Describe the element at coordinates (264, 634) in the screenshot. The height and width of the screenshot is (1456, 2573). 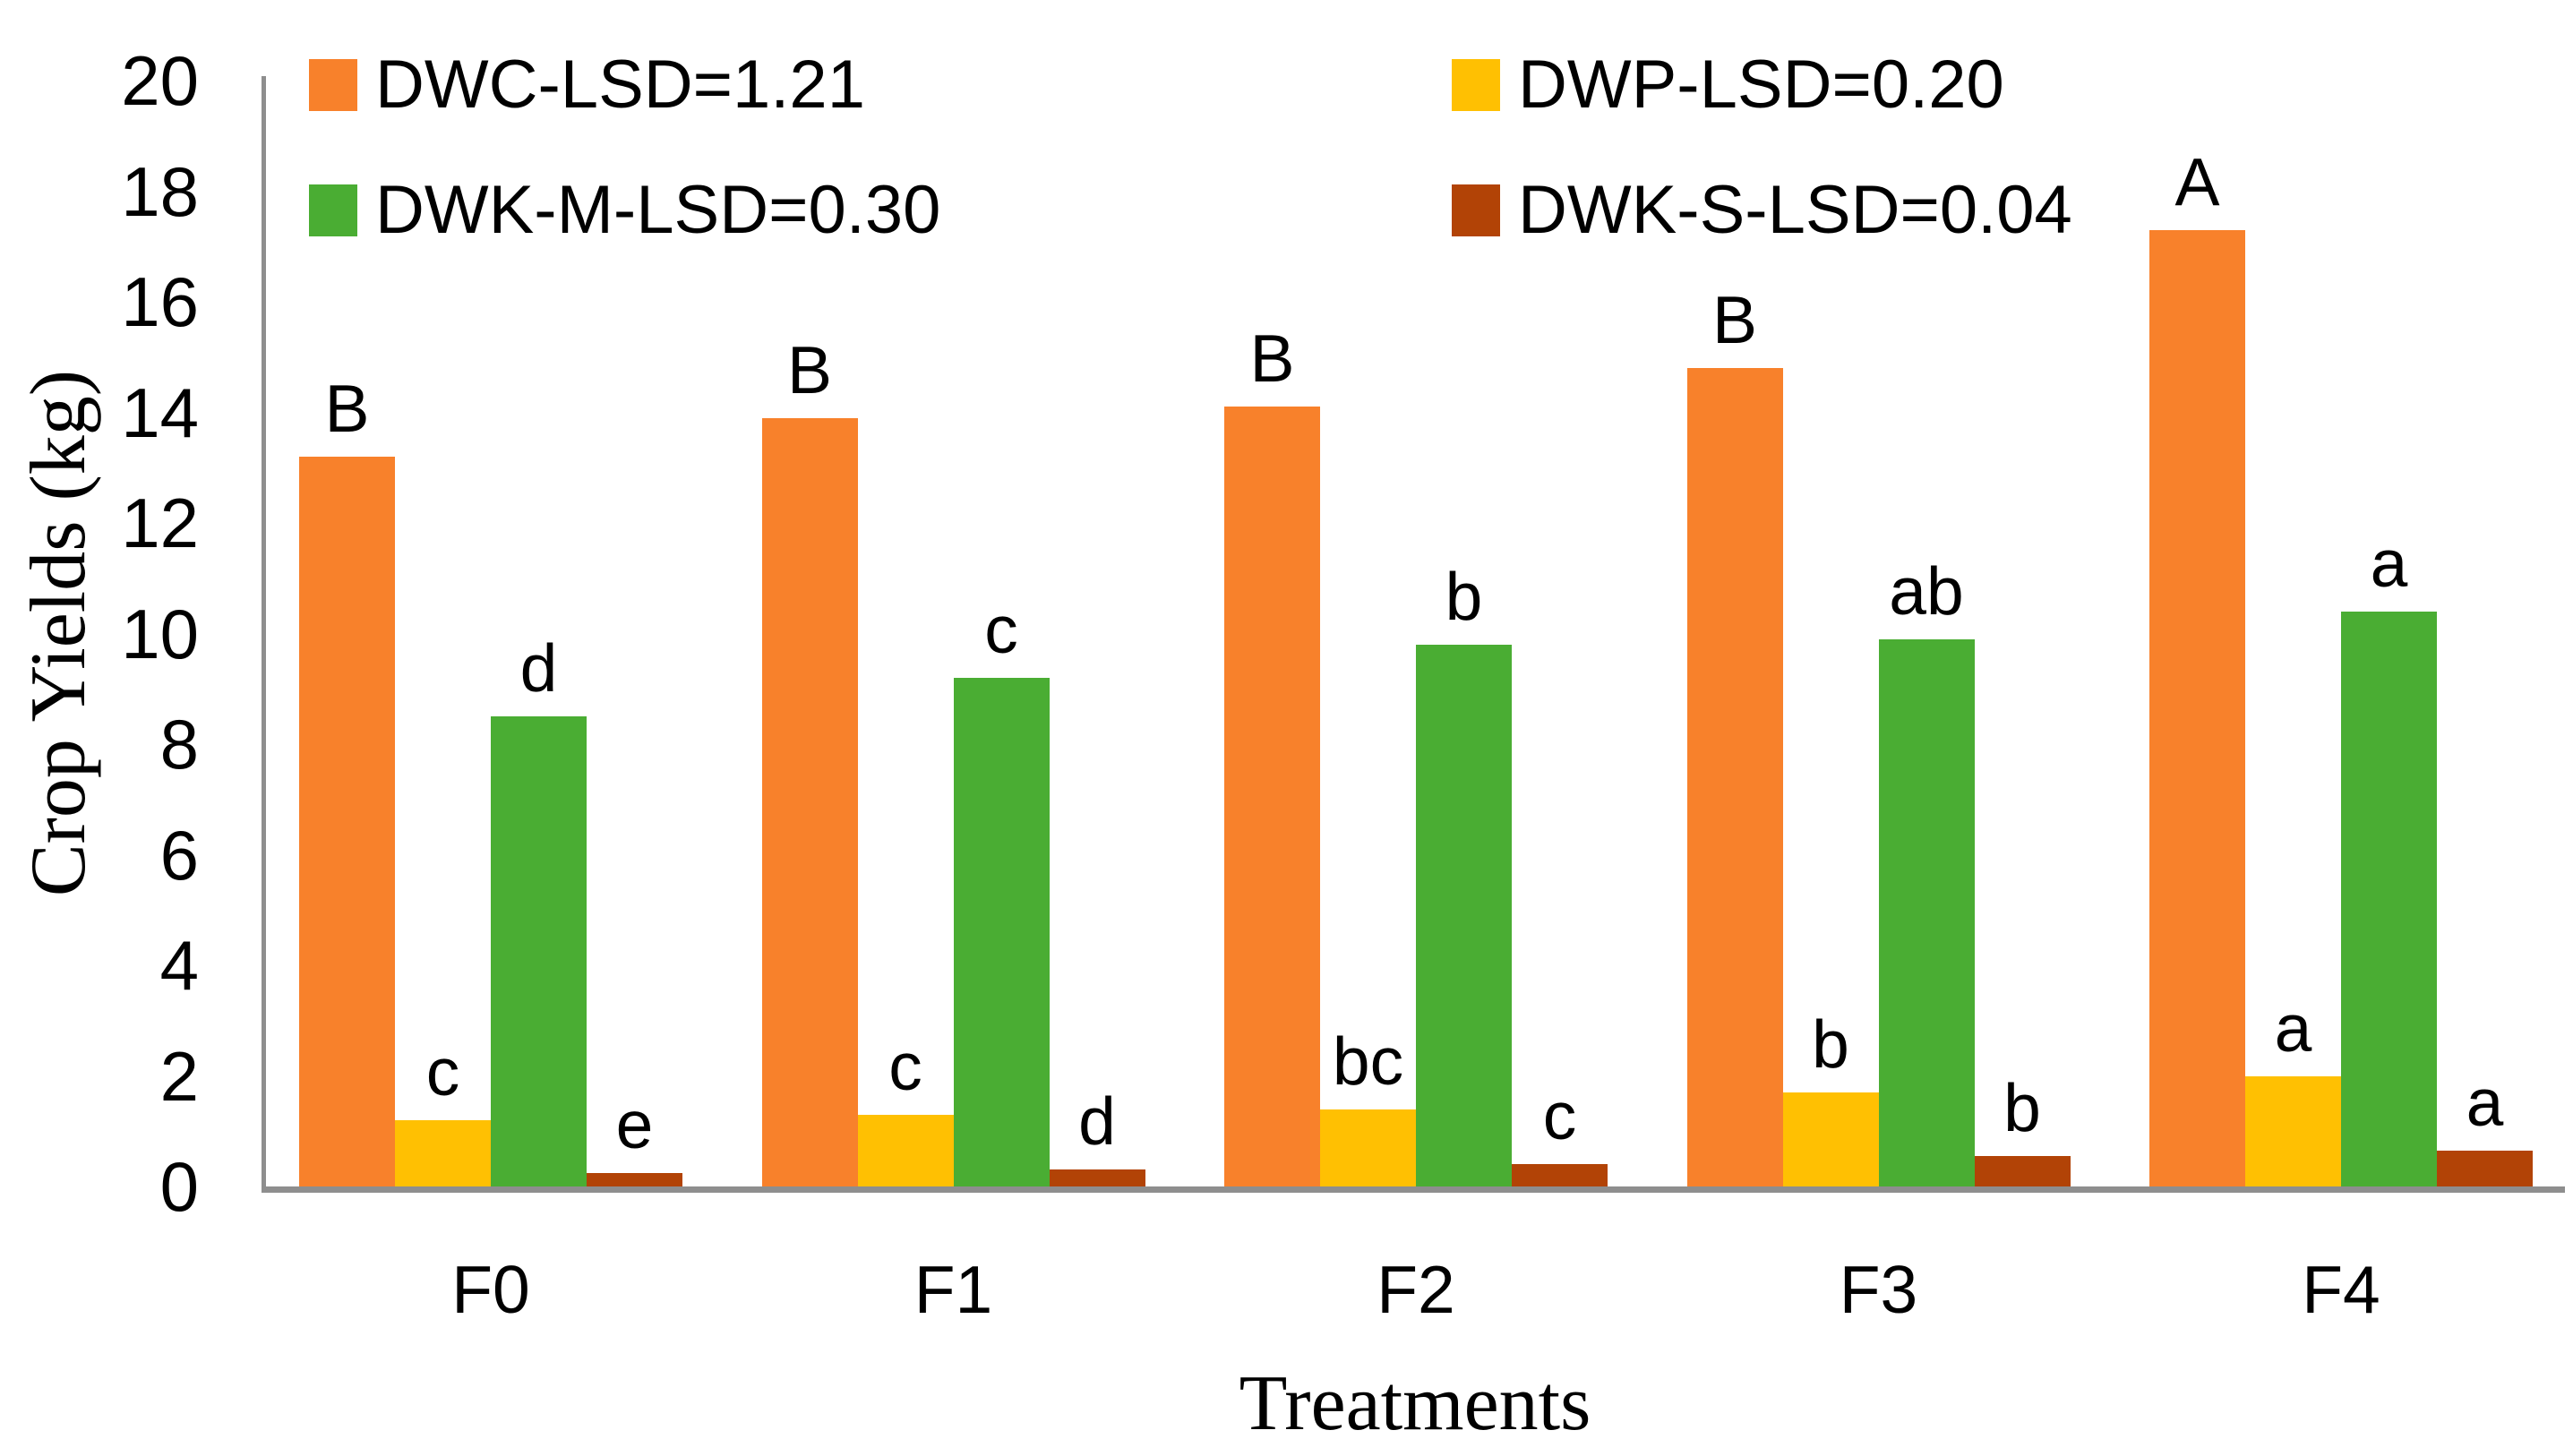
I see `y-axis-line` at that location.